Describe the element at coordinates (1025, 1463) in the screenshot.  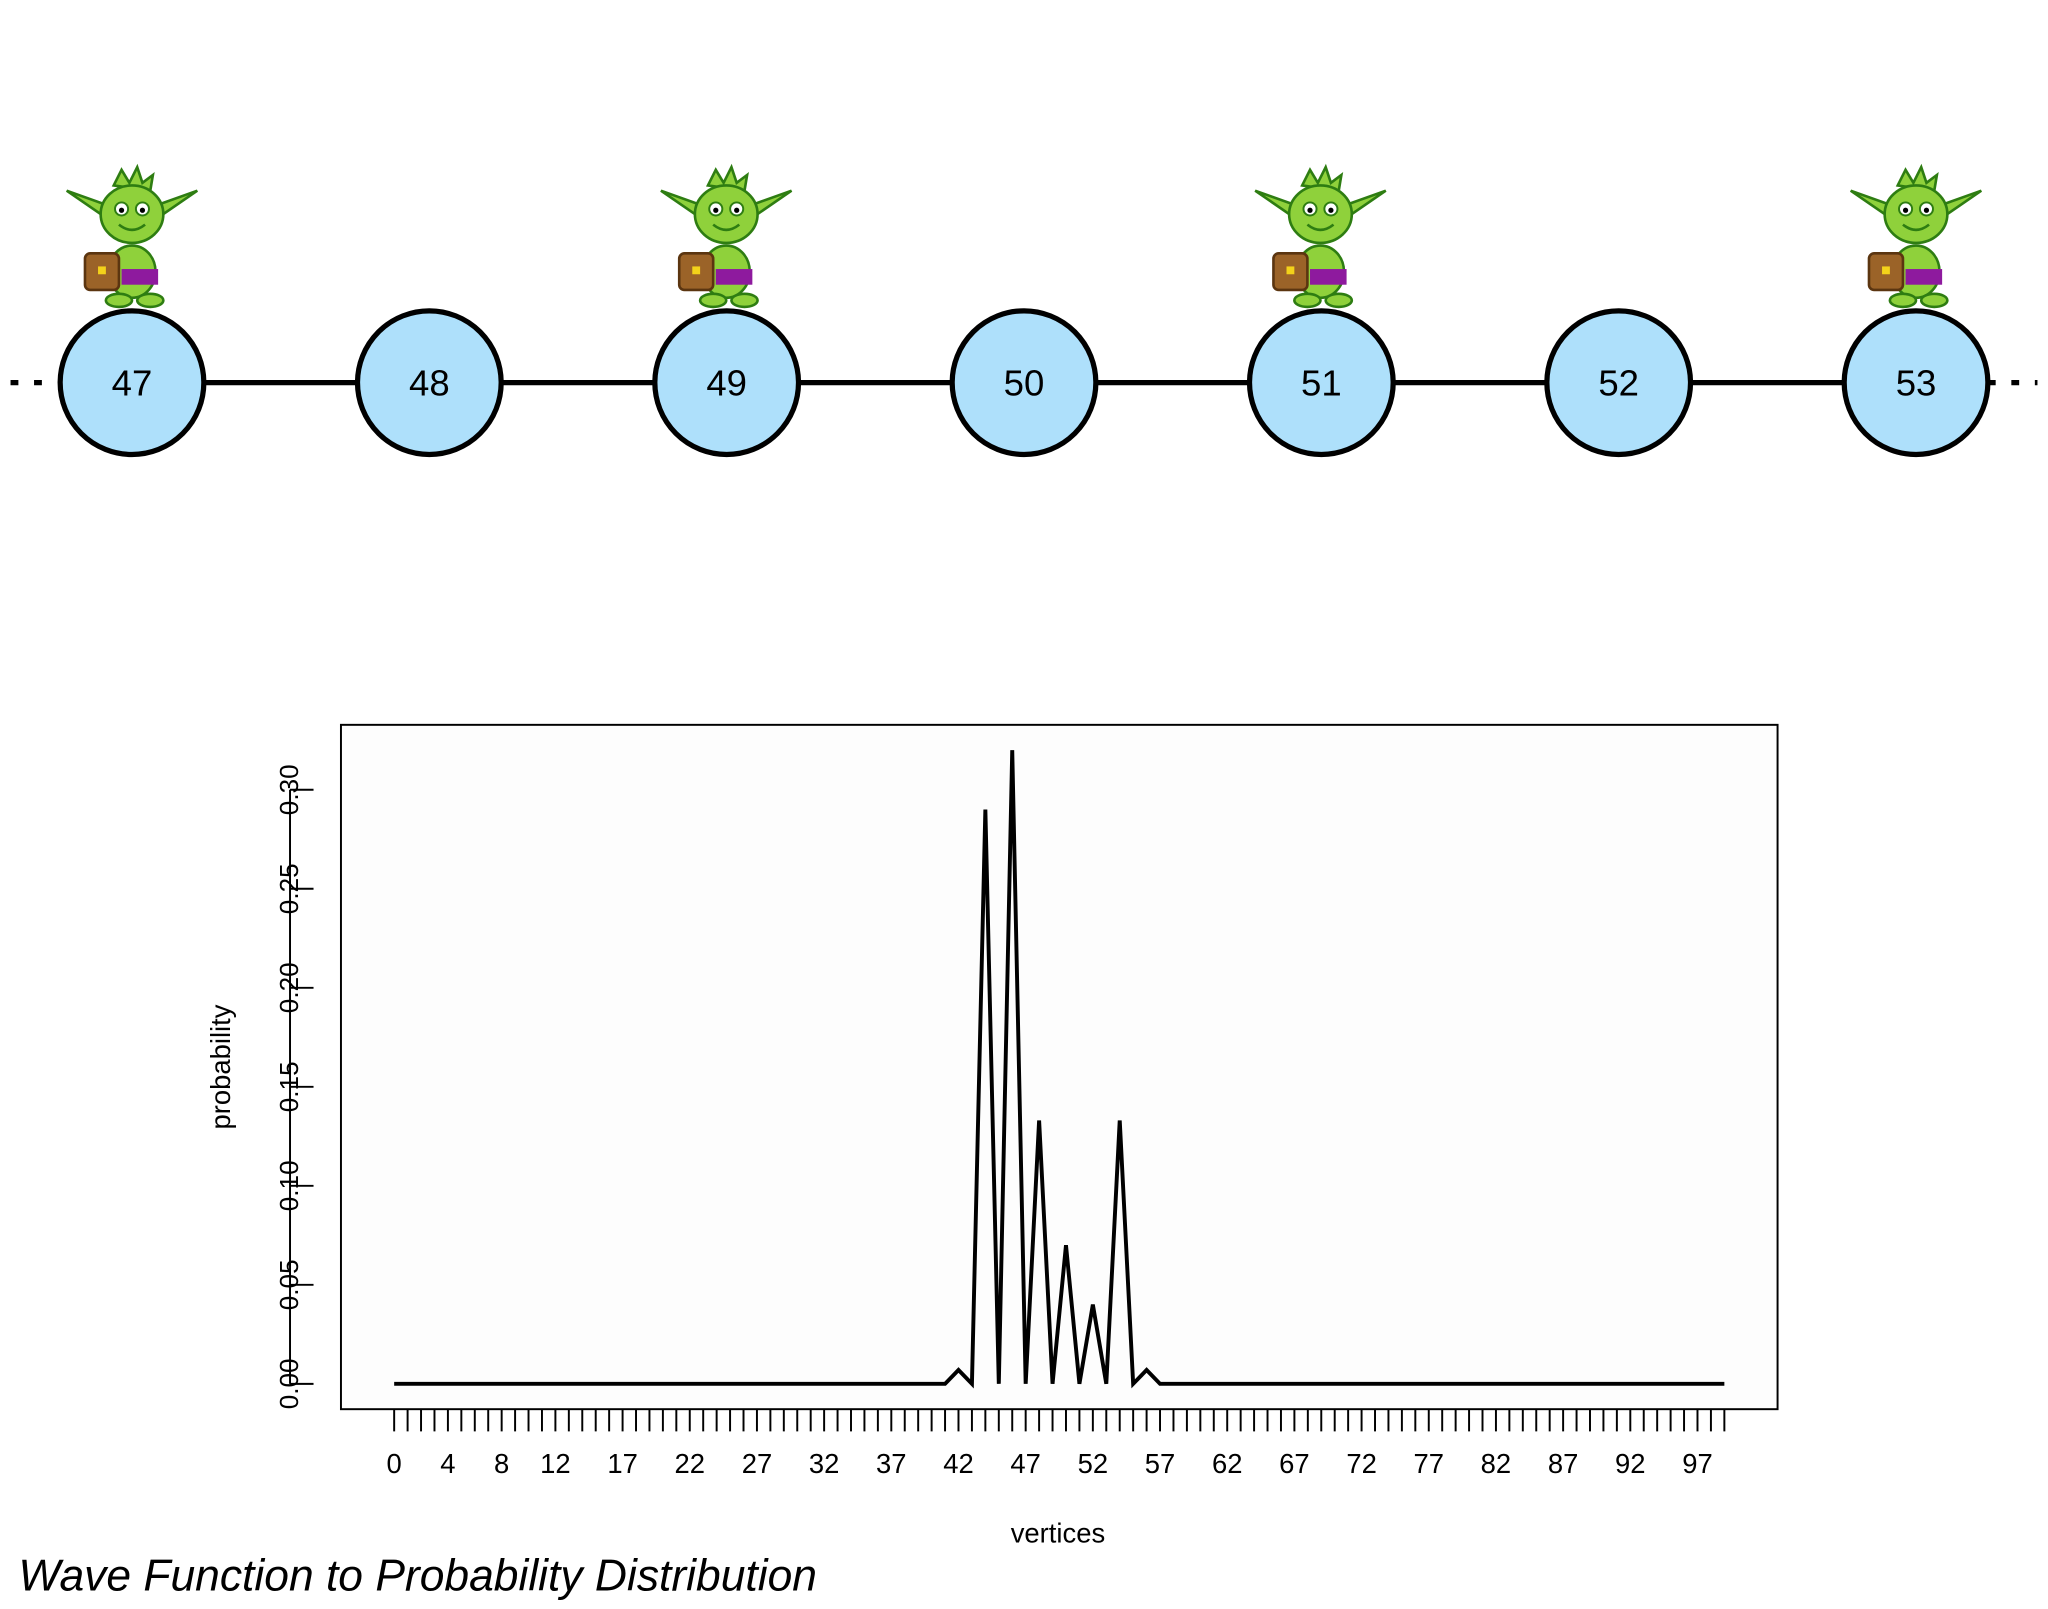
I see `x-tick-label: 47` at that location.